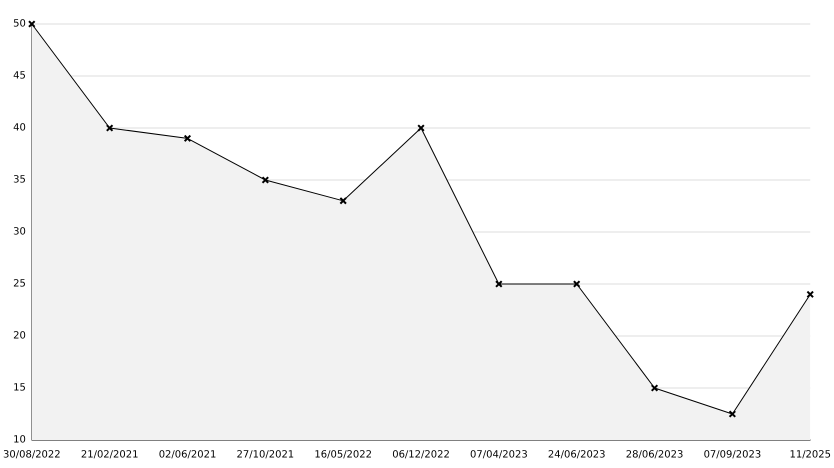 The height and width of the screenshot is (468, 834). What do you see at coordinates (187, 455) in the screenshot?
I see `x-tick-label: 02/06/2021` at bounding box center [187, 455].